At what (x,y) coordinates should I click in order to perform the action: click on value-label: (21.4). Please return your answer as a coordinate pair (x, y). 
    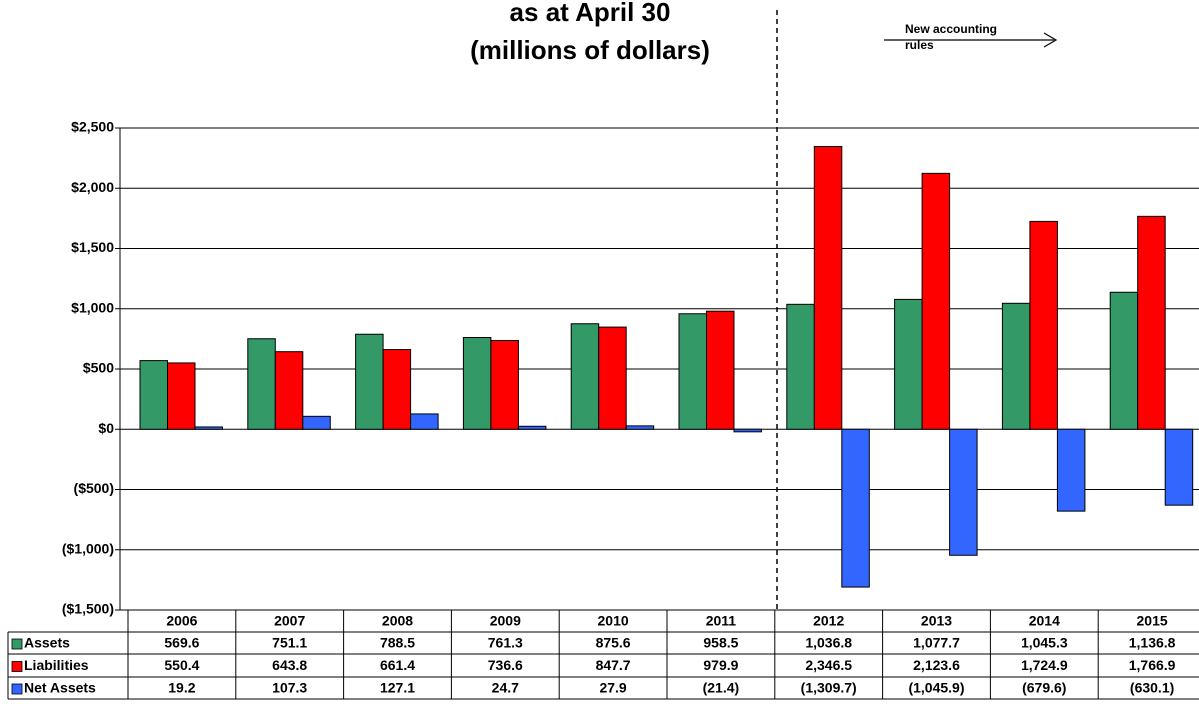
    Looking at the image, I should click on (721, 688).